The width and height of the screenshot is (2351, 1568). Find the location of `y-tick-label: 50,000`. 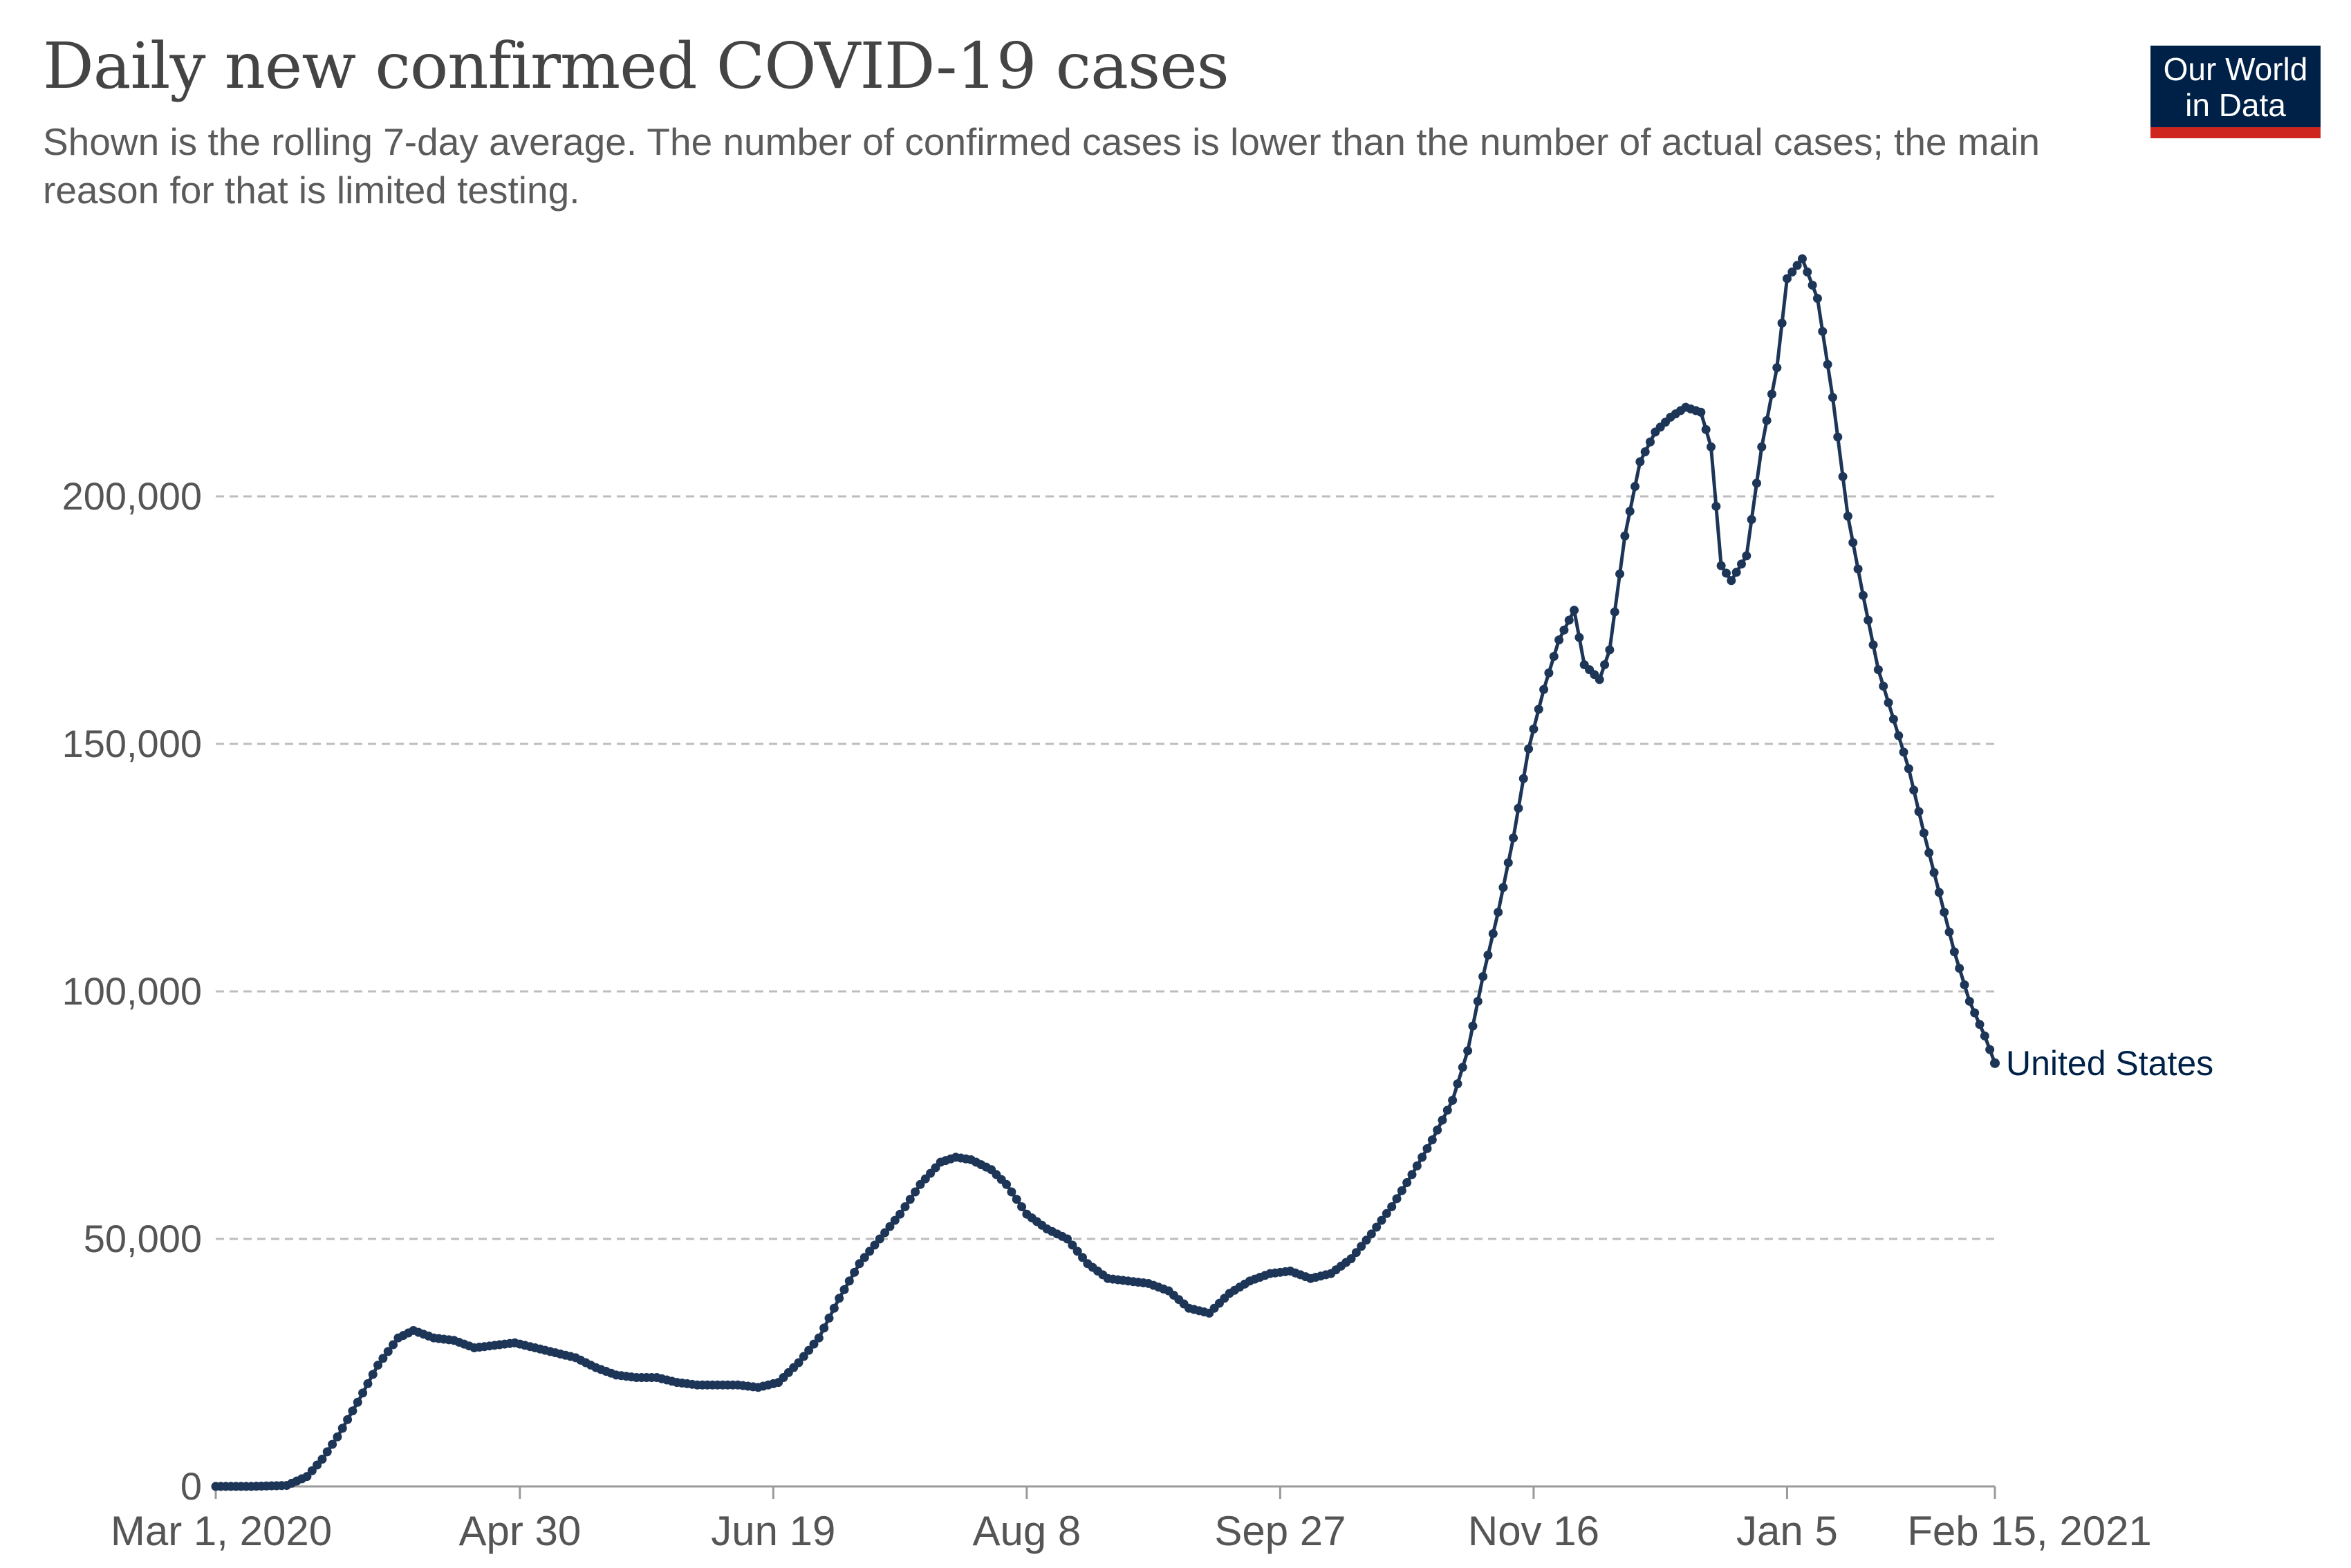

y-tick-label: 50,000 is located at coordinates (143, 1238).